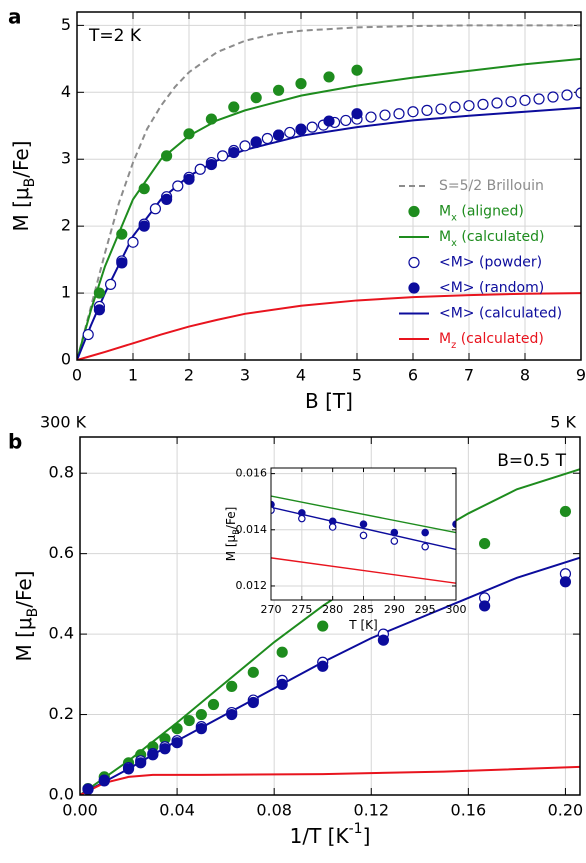 The height and width of the screenshot is (863, 586). Describe the element at coordinates (301, 375) in the screenshot. I see `x-tick-label: 4` at that location.